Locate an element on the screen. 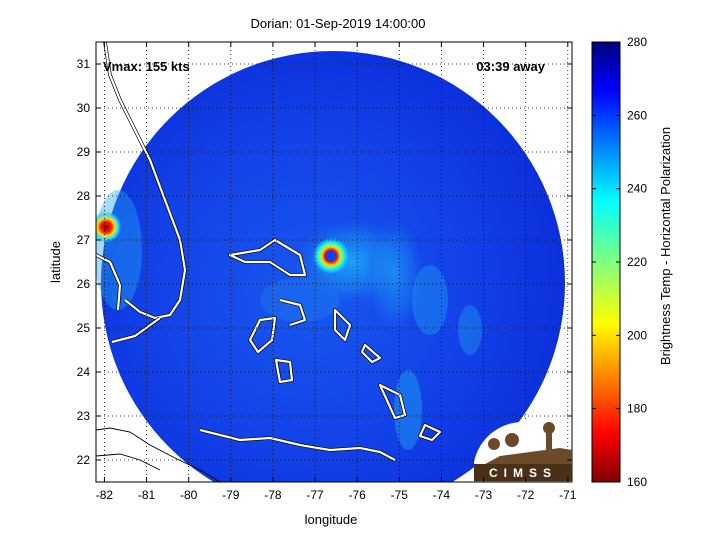 The width and height of the screenshot is (720, 540). cimss-logo: CIMSS is located at coordinates (523, 451).